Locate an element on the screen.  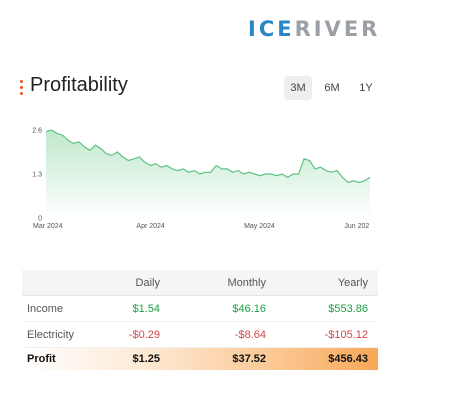
profit-monthly: $37.52 is located at coordinates (249, 359).